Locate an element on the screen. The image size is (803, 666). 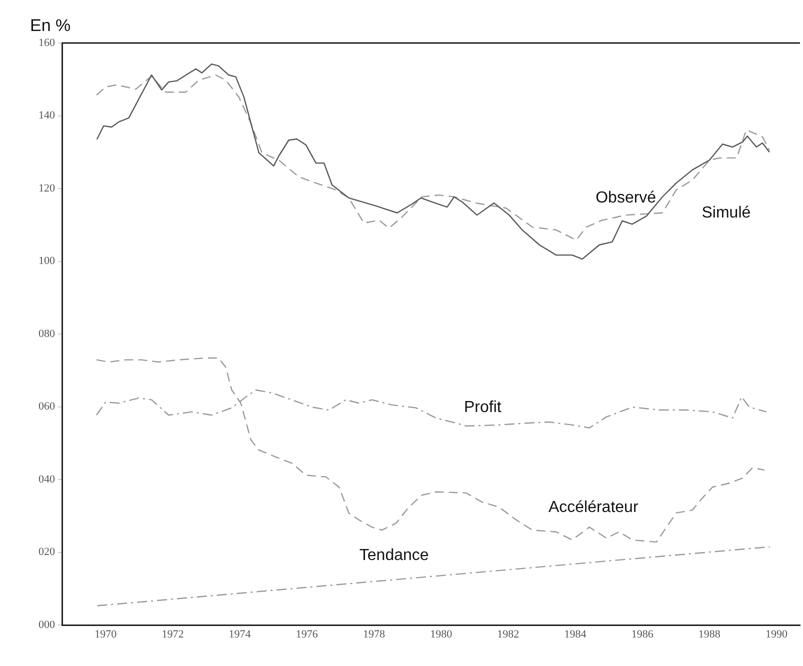
y-tick-label: 120 is located at coordinates (47, 188).